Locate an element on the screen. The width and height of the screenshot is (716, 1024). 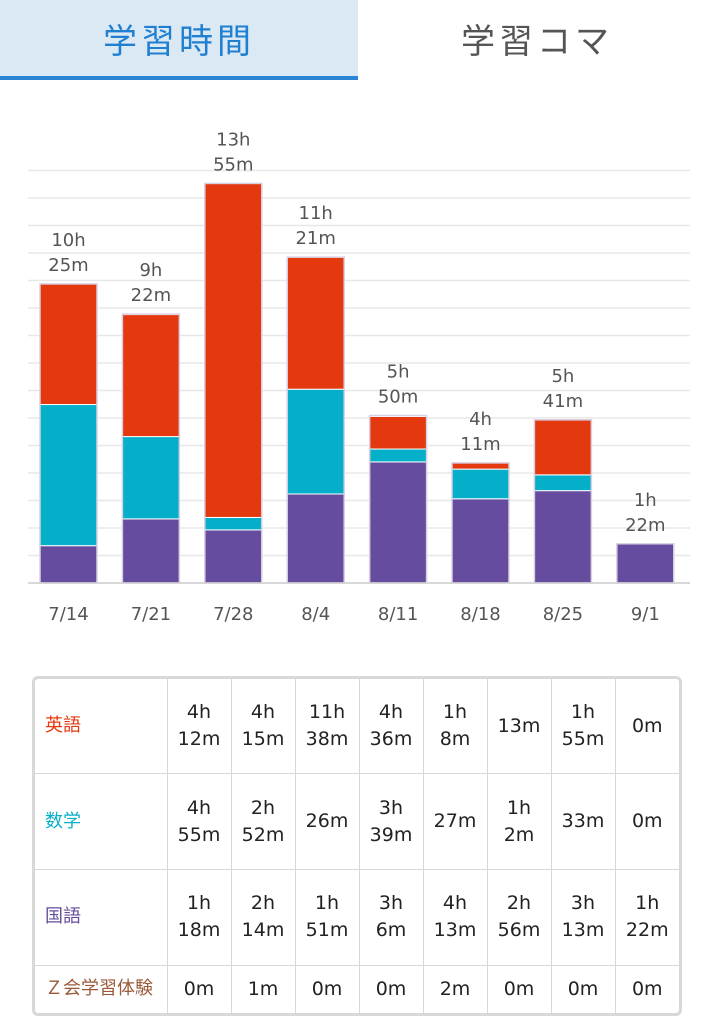
time-cell: 1h 55m is located at coordinates (583, 727).